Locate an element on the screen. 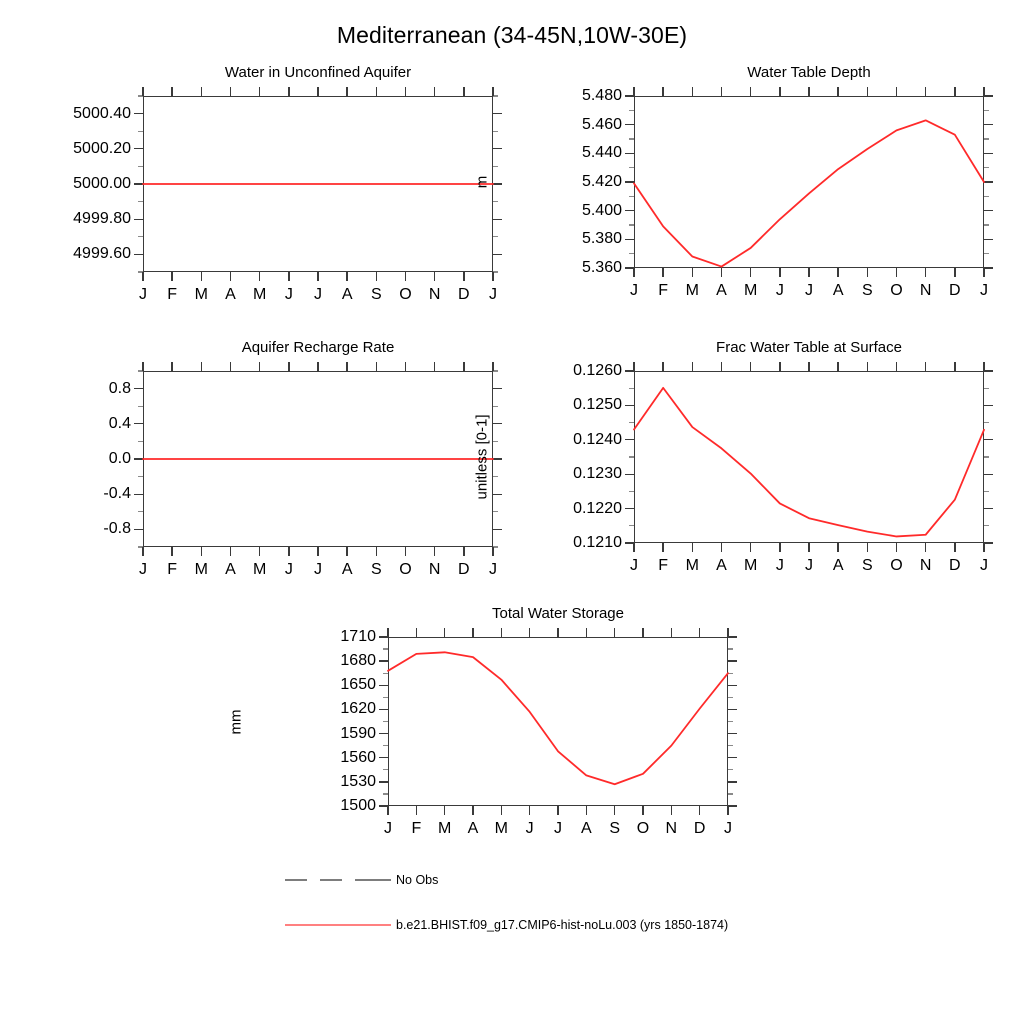 This screenshot has height=1024, width=1024. legend-dash-segment is located at coordinates (366, 880).